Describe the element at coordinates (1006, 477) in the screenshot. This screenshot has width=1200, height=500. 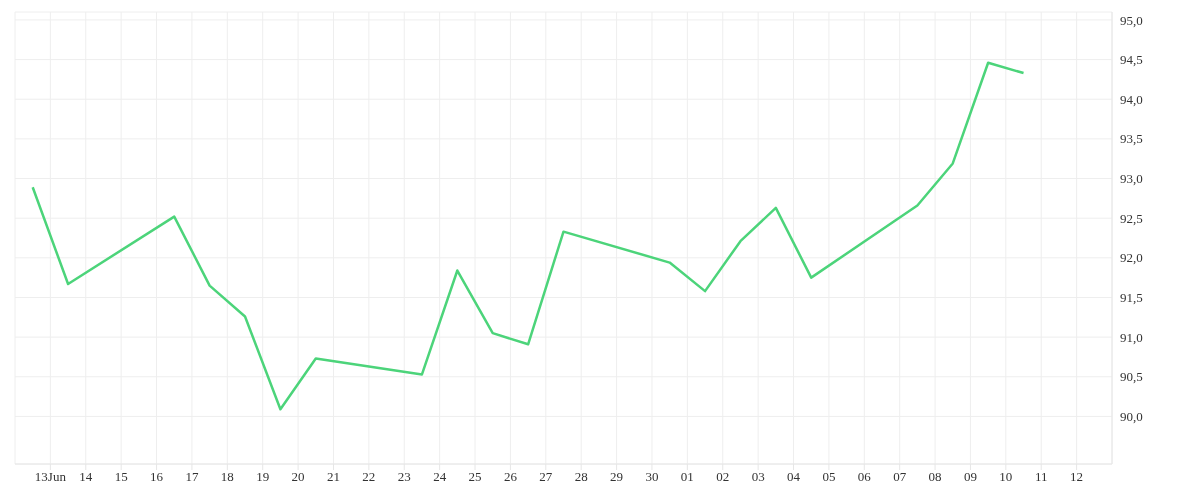
I see `x-tick-label: 10` at that location.